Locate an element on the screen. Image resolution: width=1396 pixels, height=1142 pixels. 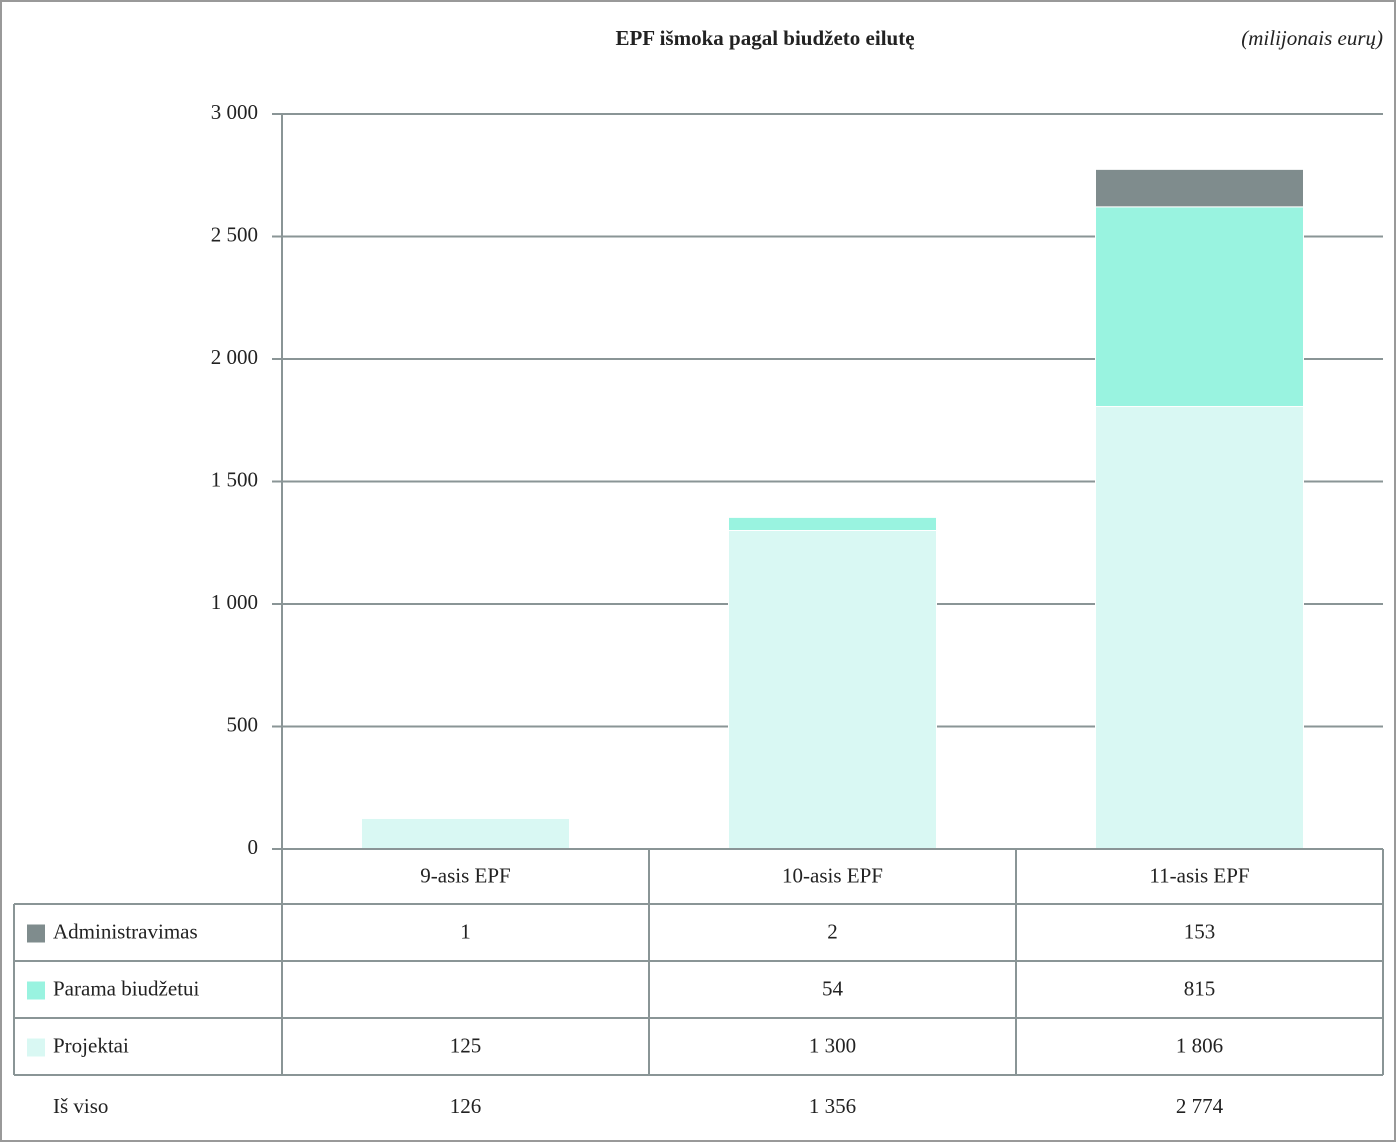
y-tick-label: 500 is located at coordinates (243, 724).